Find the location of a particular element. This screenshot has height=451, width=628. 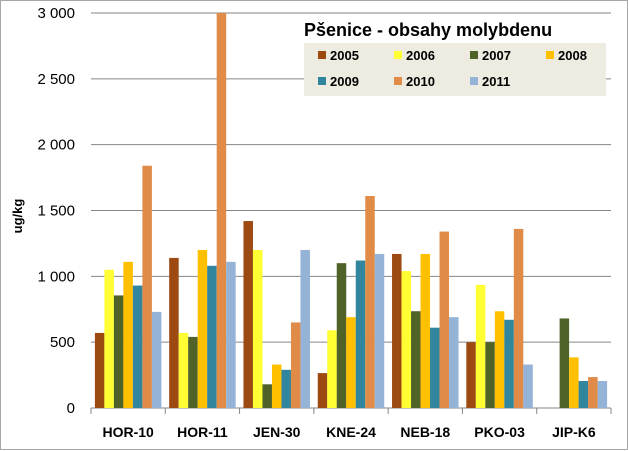

category-label: PKO-03 is located at coordinates (499, 432).